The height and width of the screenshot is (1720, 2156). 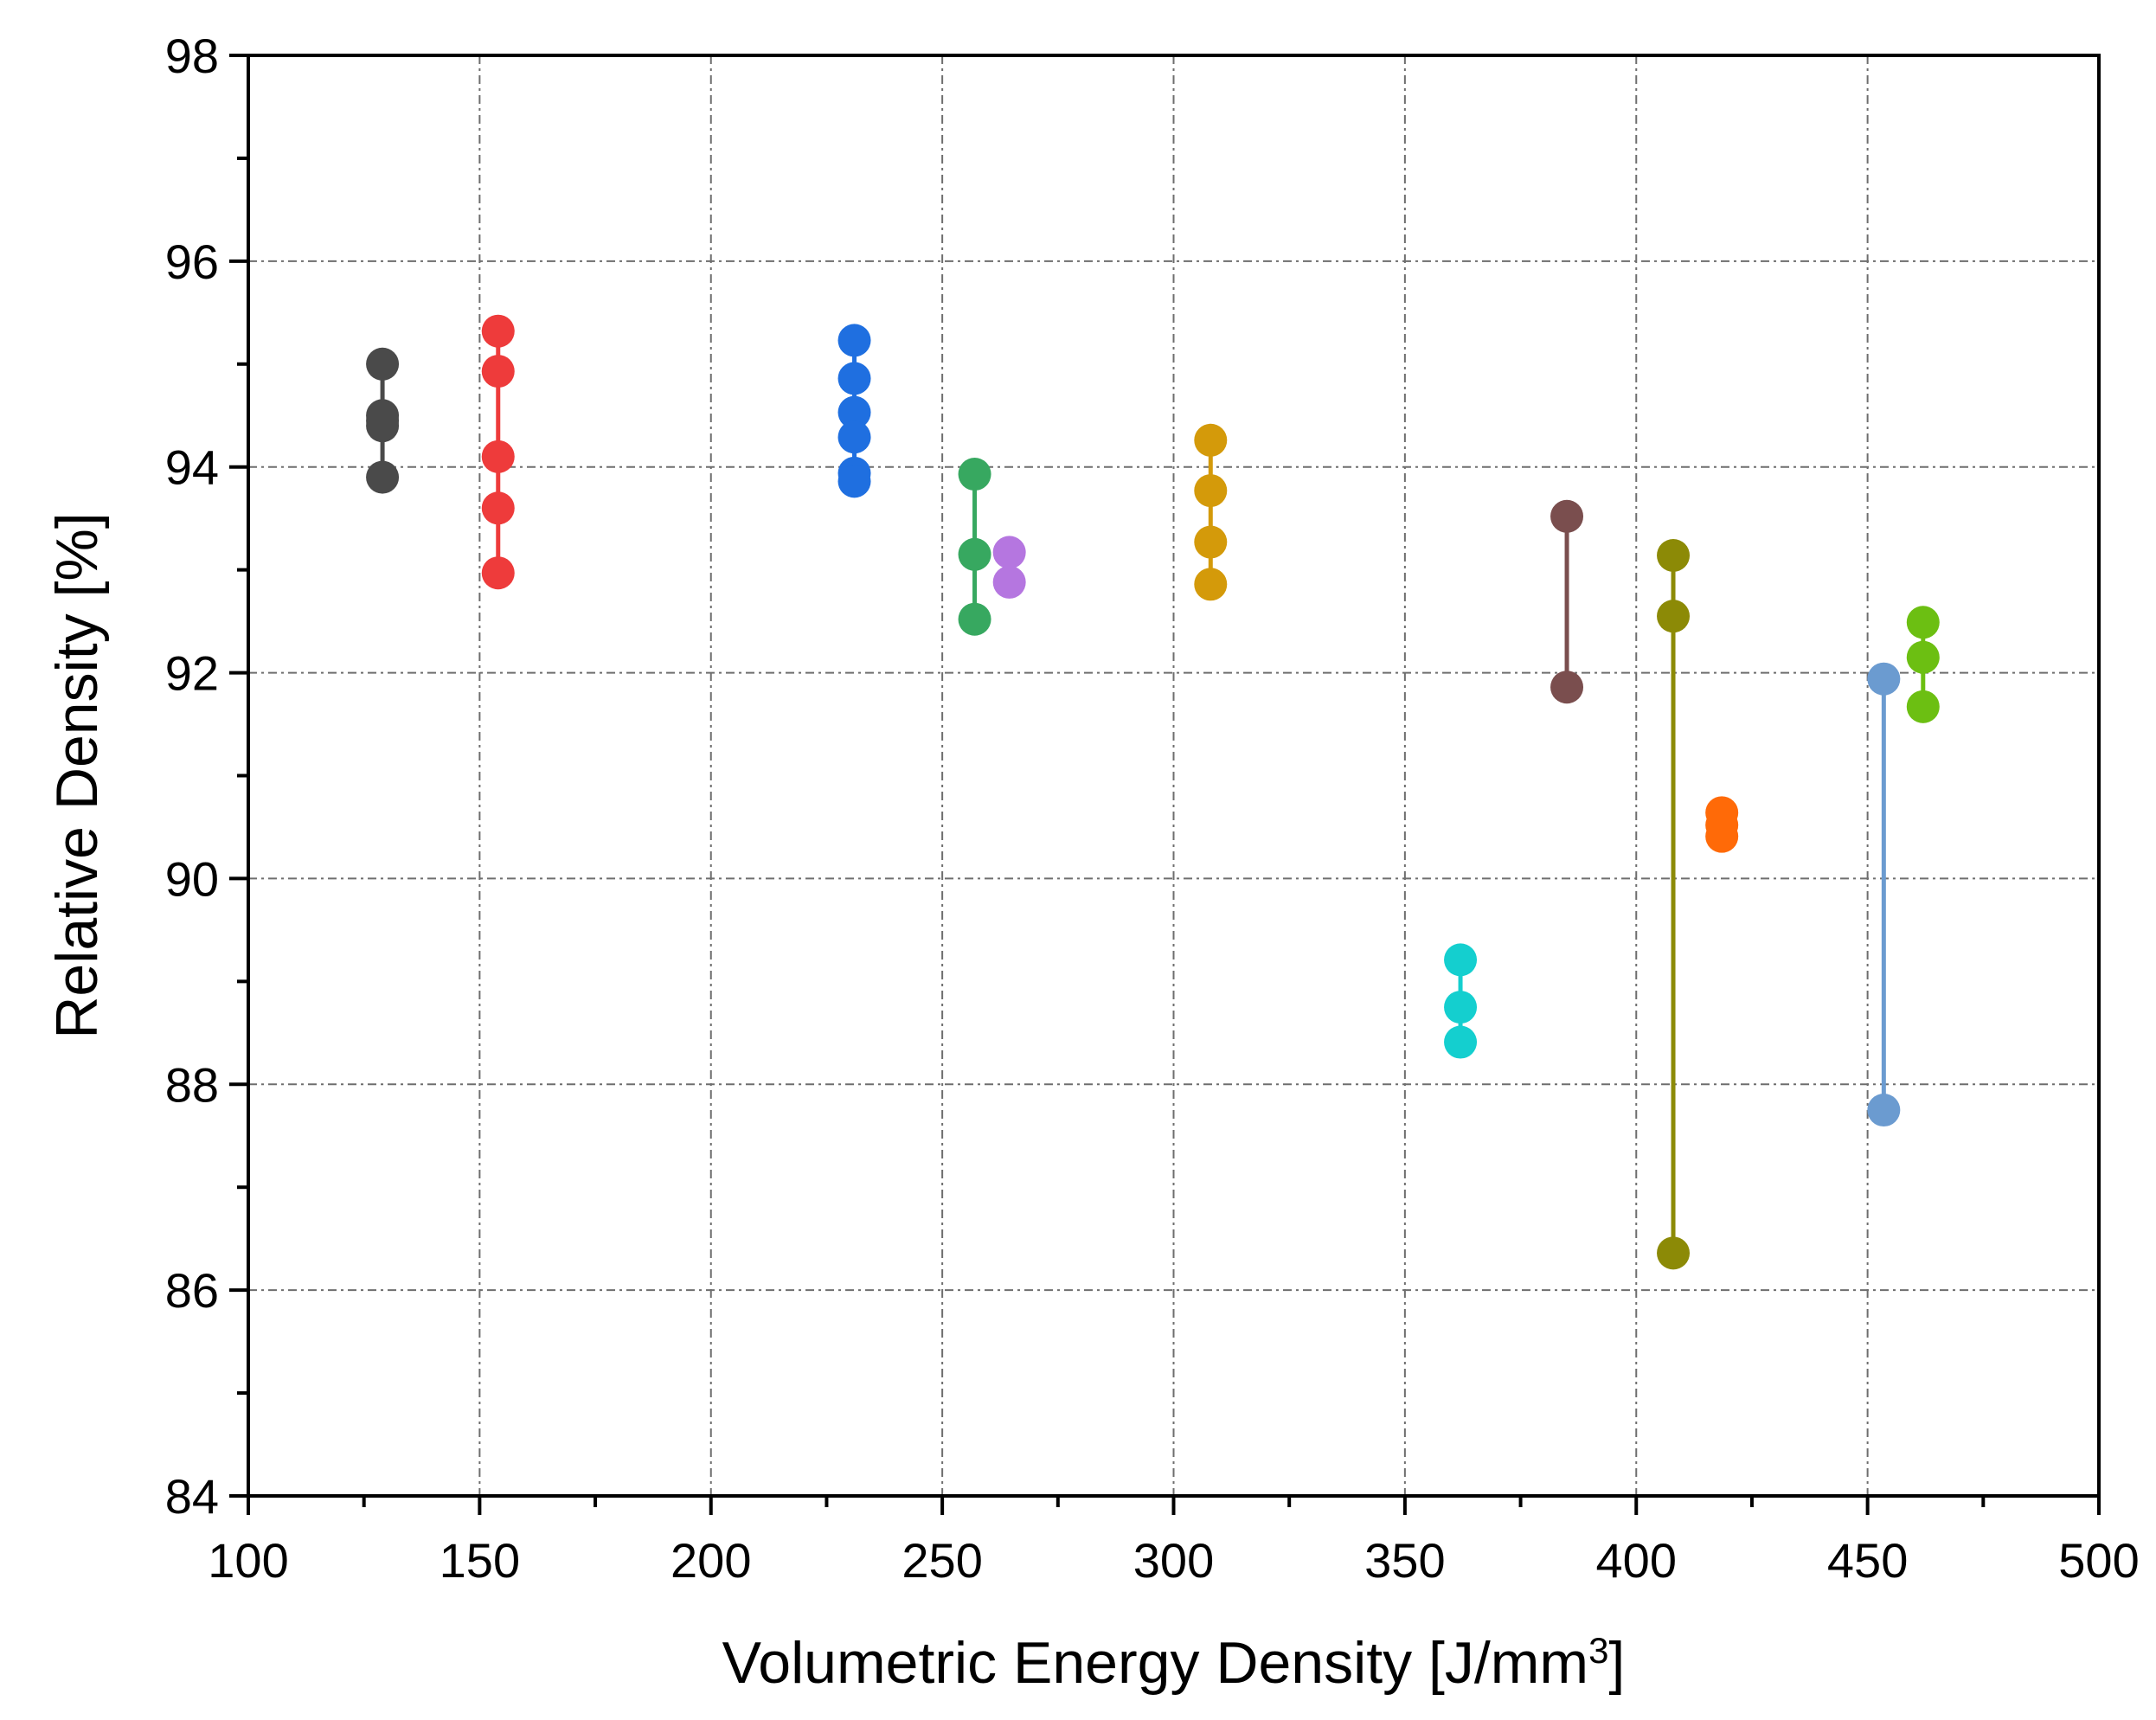 I want to click on y-tick-label: 92, so click(x=192, y=673).